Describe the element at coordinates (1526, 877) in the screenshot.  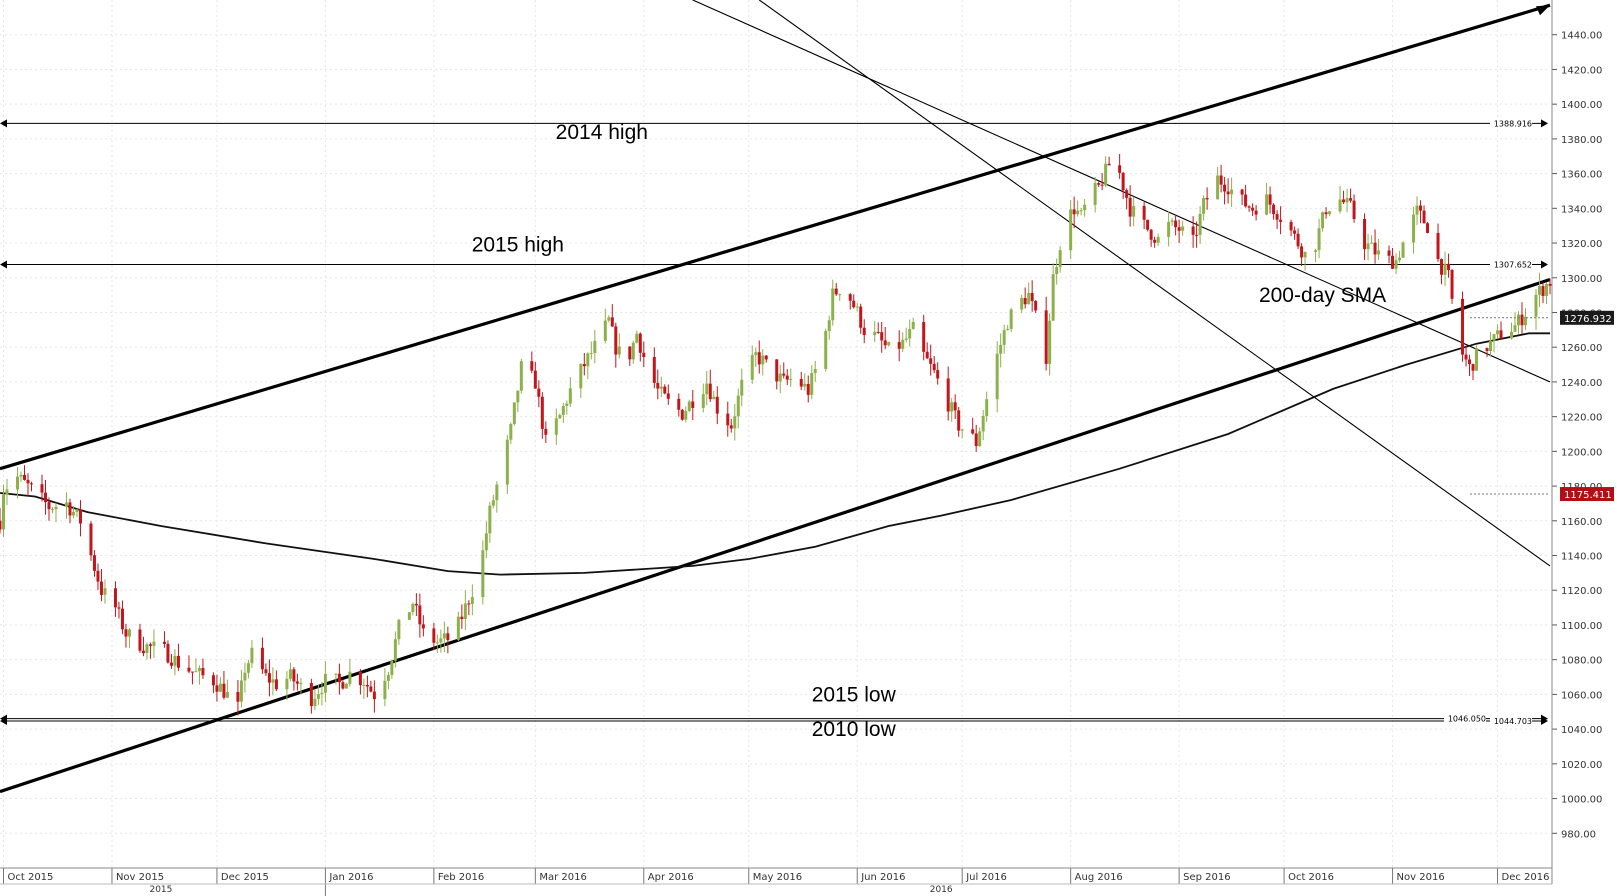
I see `x-tick-label: Dec 2016` at that location.